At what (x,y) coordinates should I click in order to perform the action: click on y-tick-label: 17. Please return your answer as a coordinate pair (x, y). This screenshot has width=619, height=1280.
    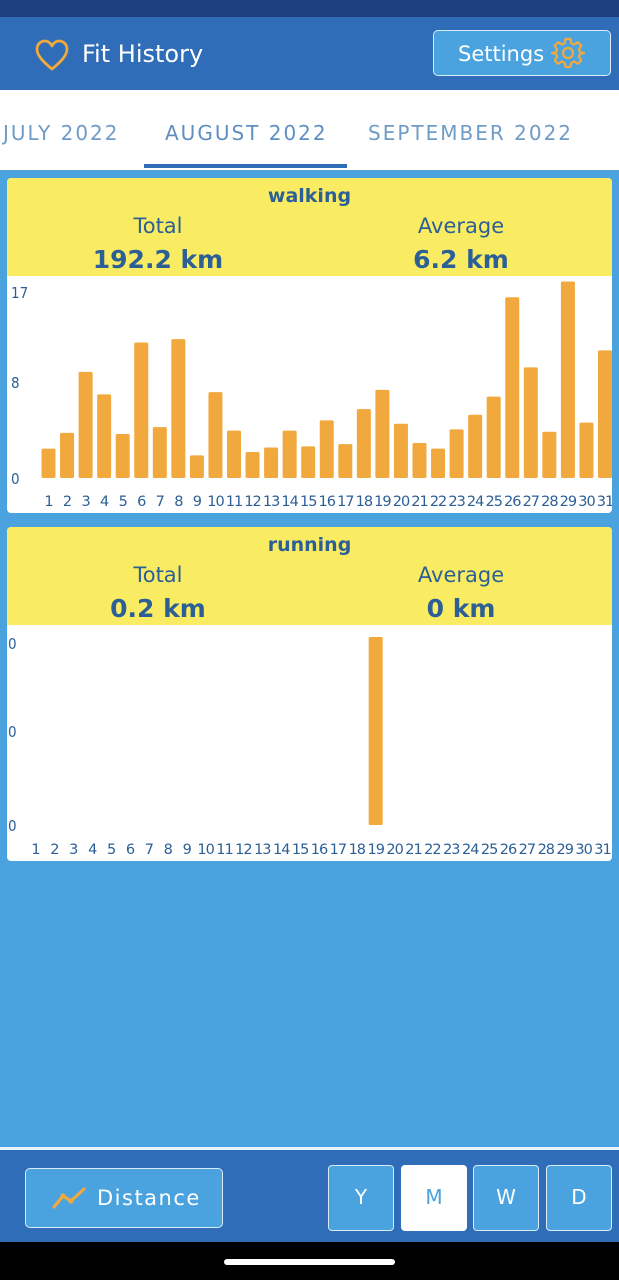
    Looking at the image, I should click on (19, 293).